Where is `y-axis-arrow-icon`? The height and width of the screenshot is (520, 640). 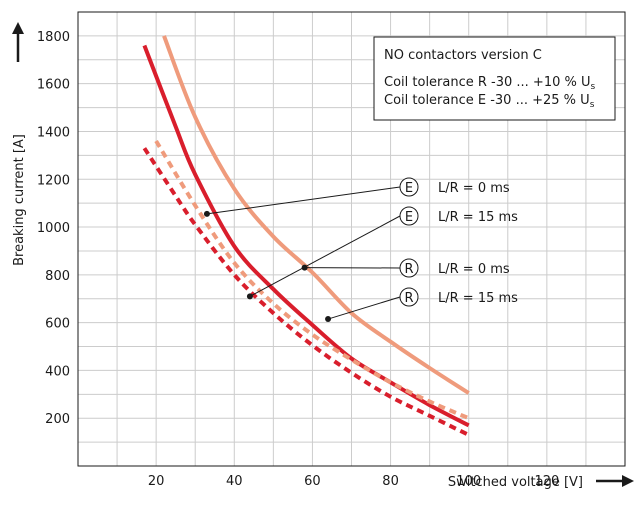
y-axis-arrow-icon is located at coordinates (18, 42).